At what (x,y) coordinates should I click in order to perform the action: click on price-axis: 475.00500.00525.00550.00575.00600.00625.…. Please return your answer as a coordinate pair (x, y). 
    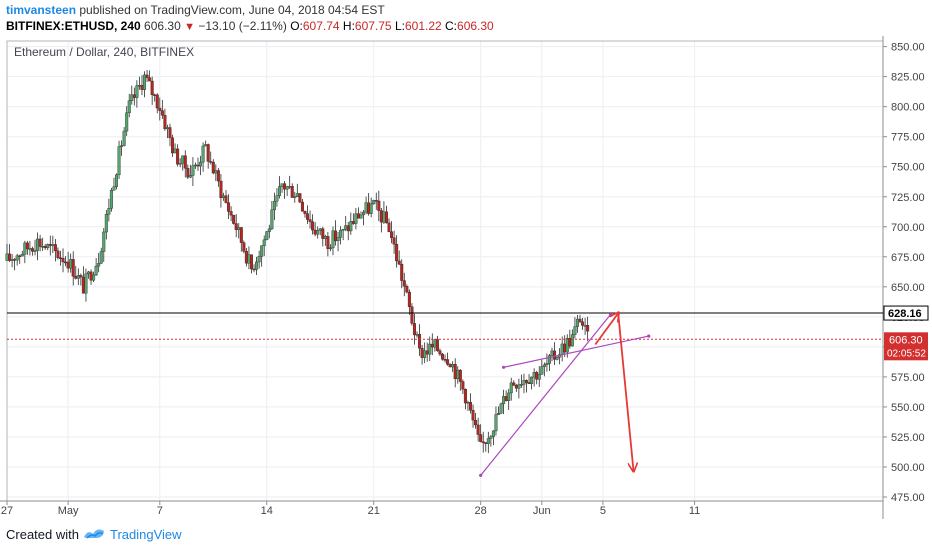
    Looking at the image, I should click on (904, 273).